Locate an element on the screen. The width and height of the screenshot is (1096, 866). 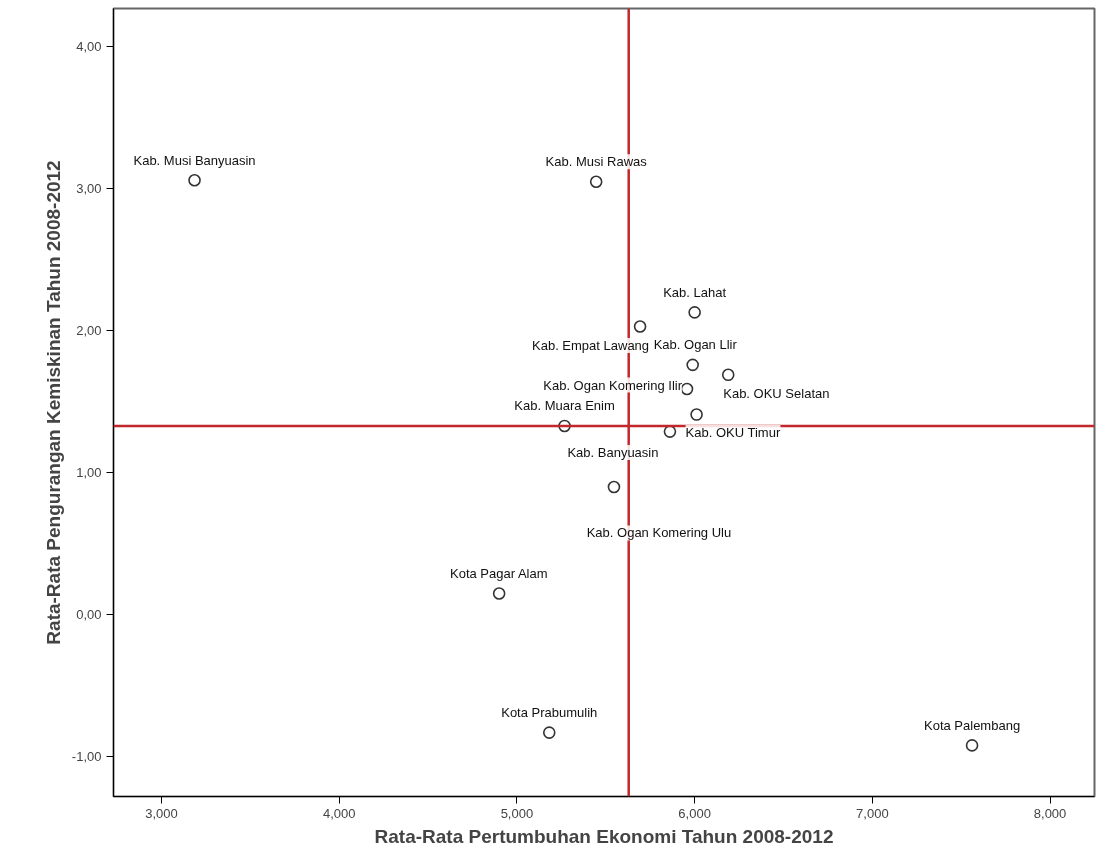
y-tick-label: -1,00 is located at coordinates (86, 757).